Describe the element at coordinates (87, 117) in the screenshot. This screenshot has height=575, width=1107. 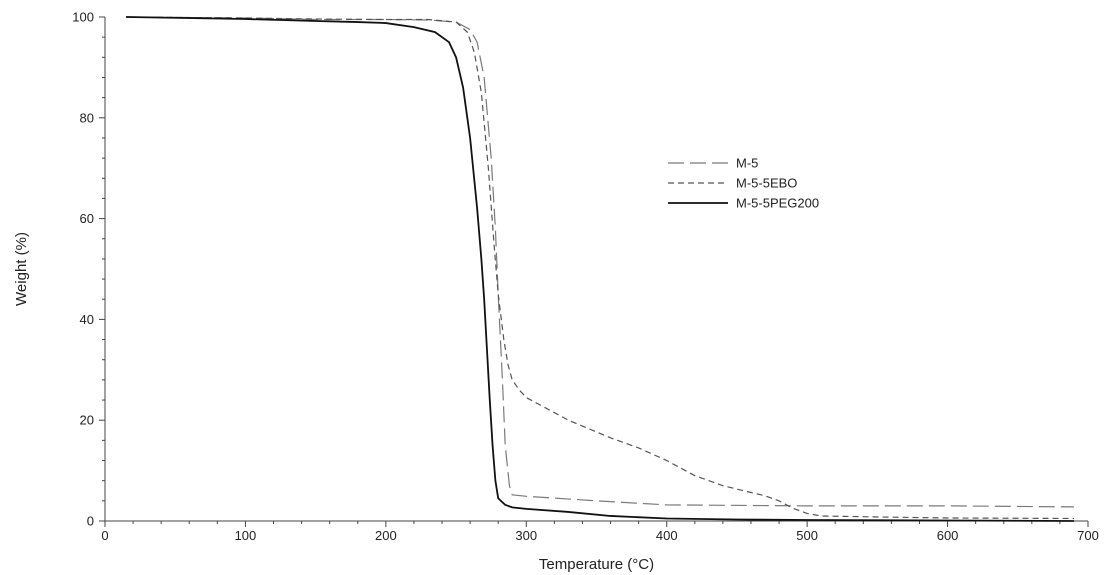
I see `y-tick-label: 80` at that location.